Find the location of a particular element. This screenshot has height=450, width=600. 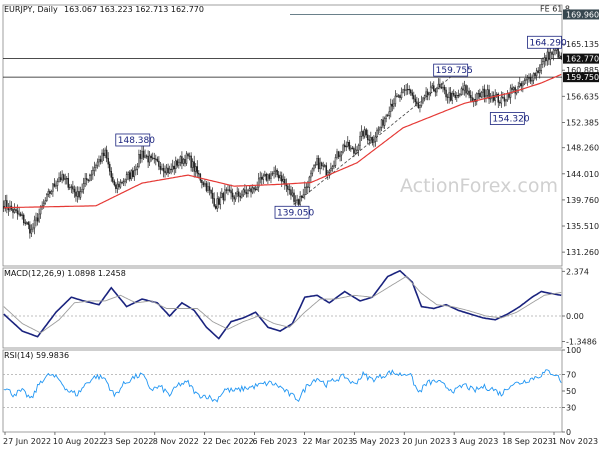

fe-label: FE 61.8 is located at coordinates (555, 8).